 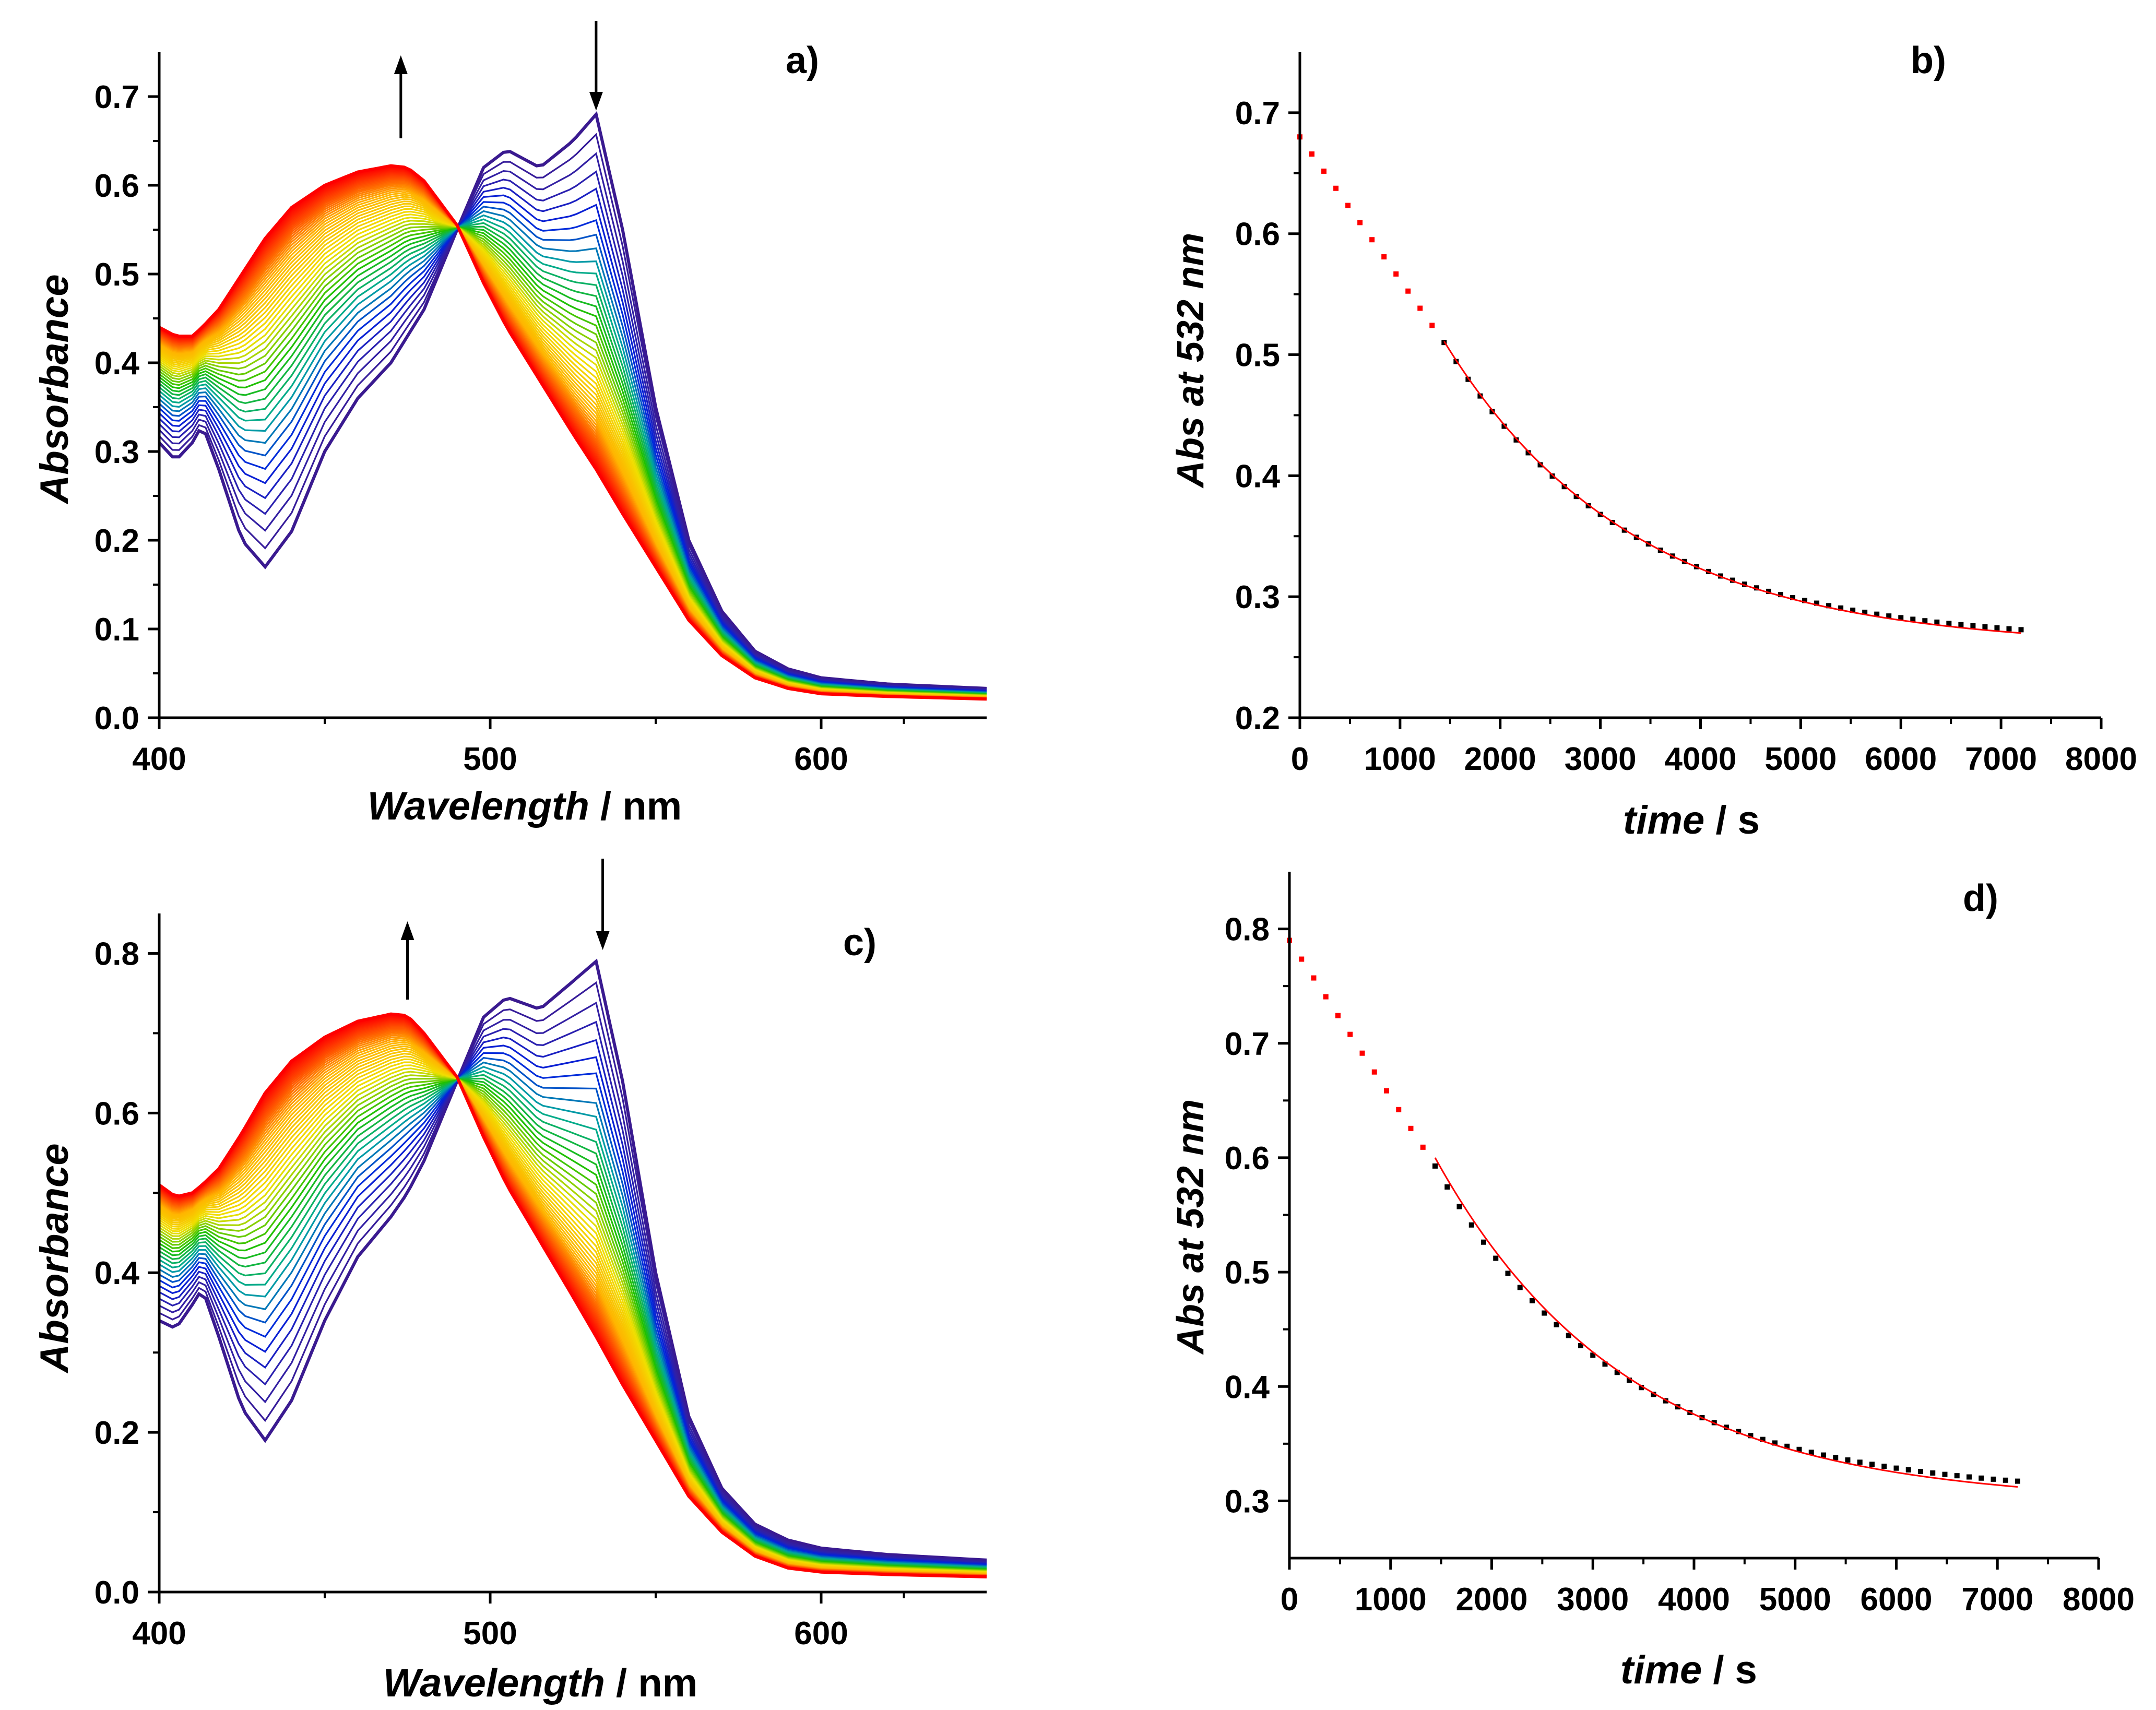 What do you see at coordinates (116, 452) in the screenshot?
I see `y-tick-label: 0.3` at bounding box center [116, 452].